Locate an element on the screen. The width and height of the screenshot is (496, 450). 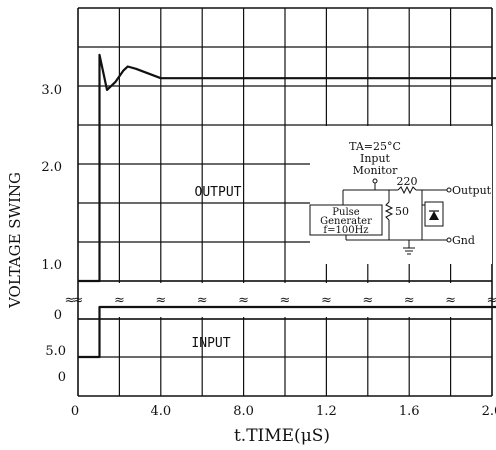
x-tick-label: 4.0 is located at coordinates (160, 411).